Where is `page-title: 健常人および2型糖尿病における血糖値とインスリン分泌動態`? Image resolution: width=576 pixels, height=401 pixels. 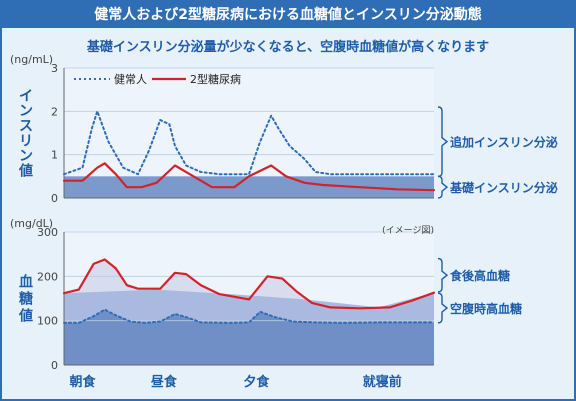 page-title: 健常人および2型糖尿病における血糖値とインスリン分泌動態 is located at coordinates (288, 15).